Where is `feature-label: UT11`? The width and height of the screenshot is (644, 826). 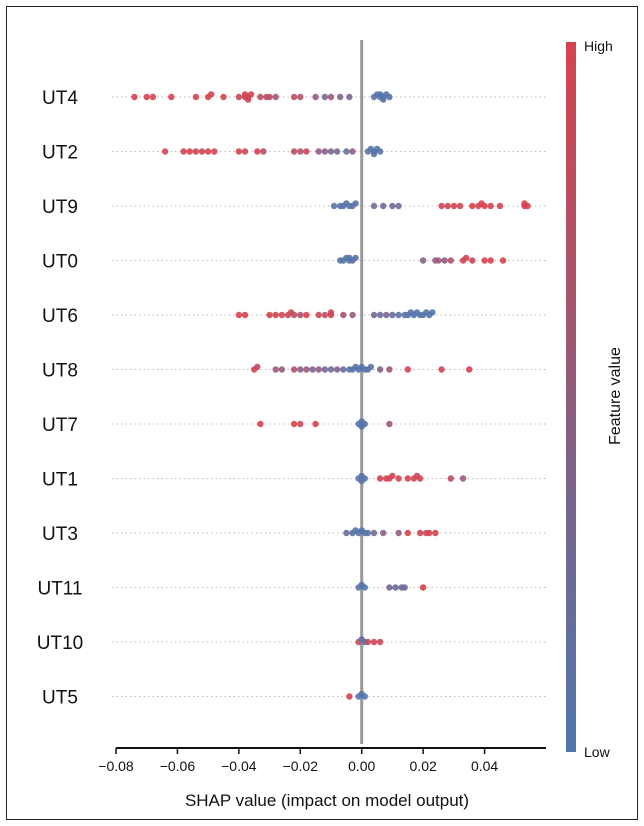
feature-label: UT11 is located at coordinates (59, 589).